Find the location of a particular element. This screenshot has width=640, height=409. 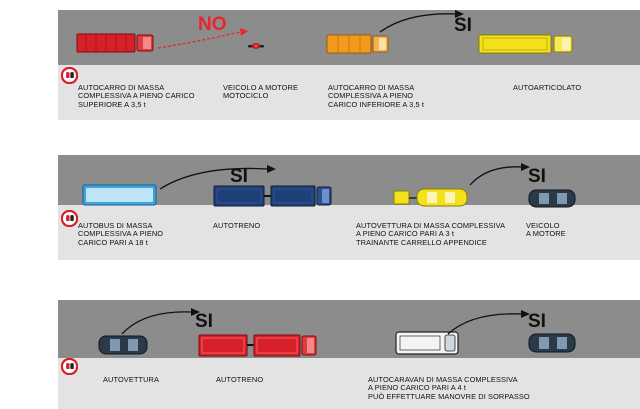

road-train-dark-blue is located at coordinates (272, 196).